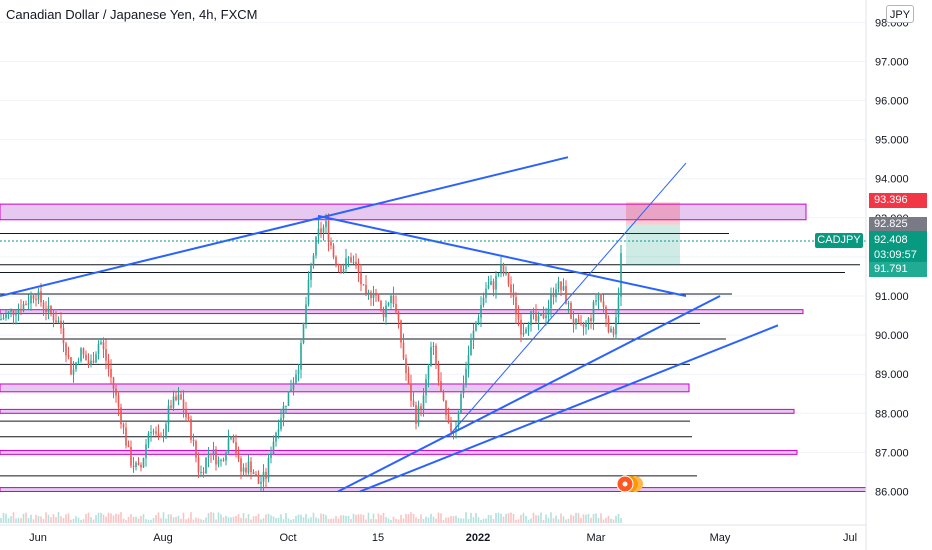  I want to click on current-price-value: 92.408, so click(891, 240).